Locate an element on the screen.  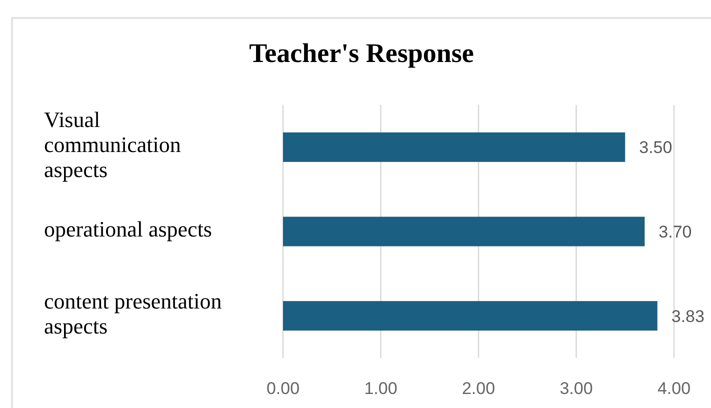
x-tick-label: 0.00 is located at coordinates (283, 388).